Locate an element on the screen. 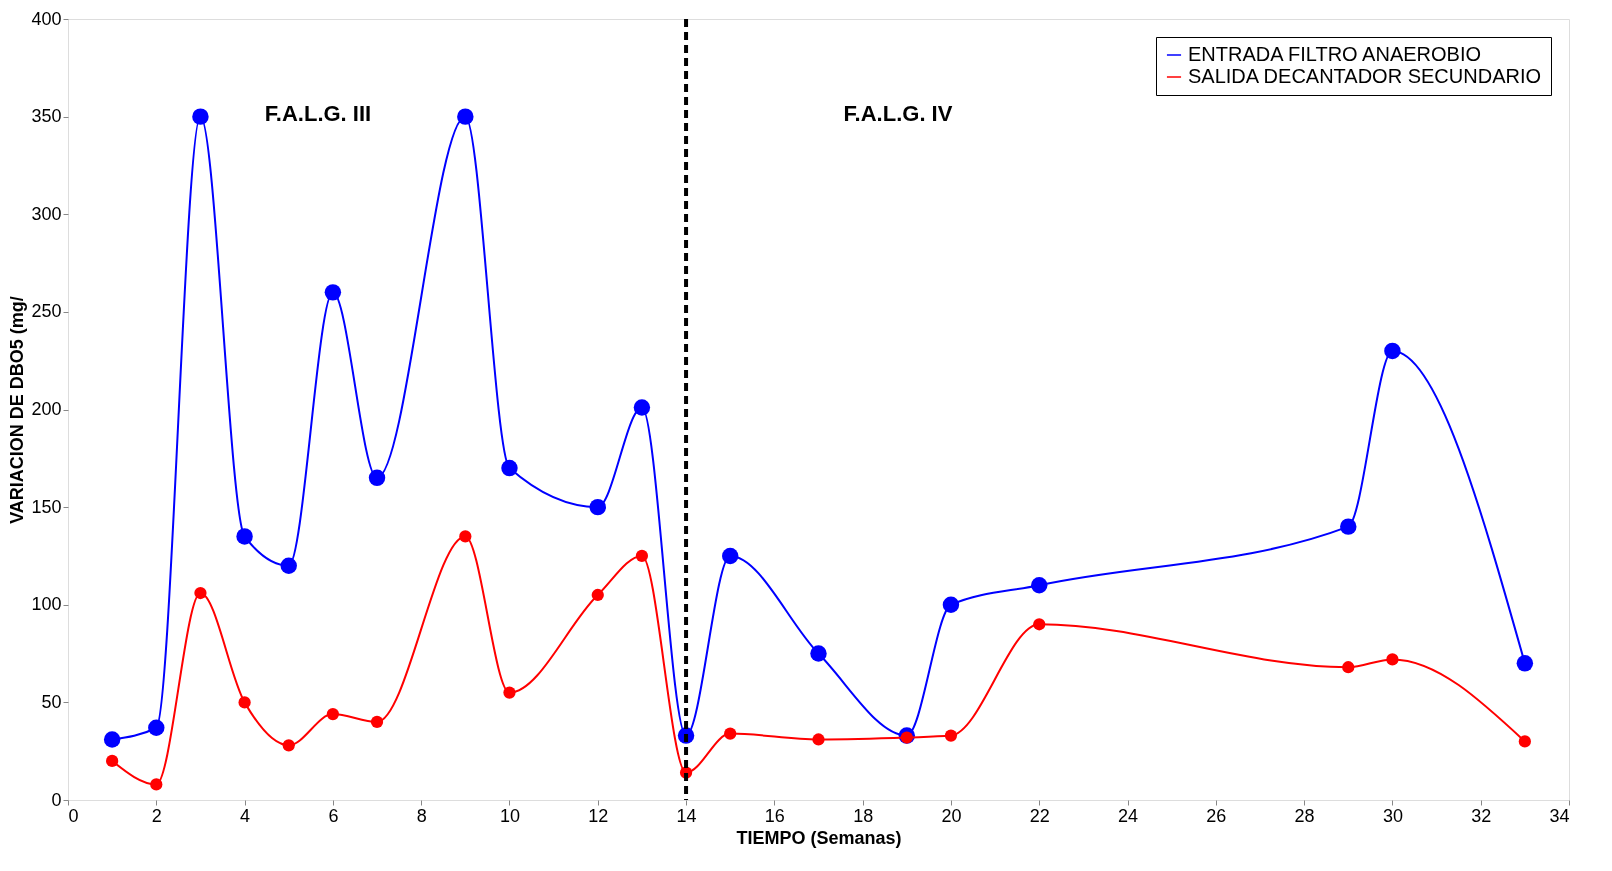 Image resolution: width=1612 pixels, height=871 pixels. x-tick-label: 6 is located at coordinates (333, 815).